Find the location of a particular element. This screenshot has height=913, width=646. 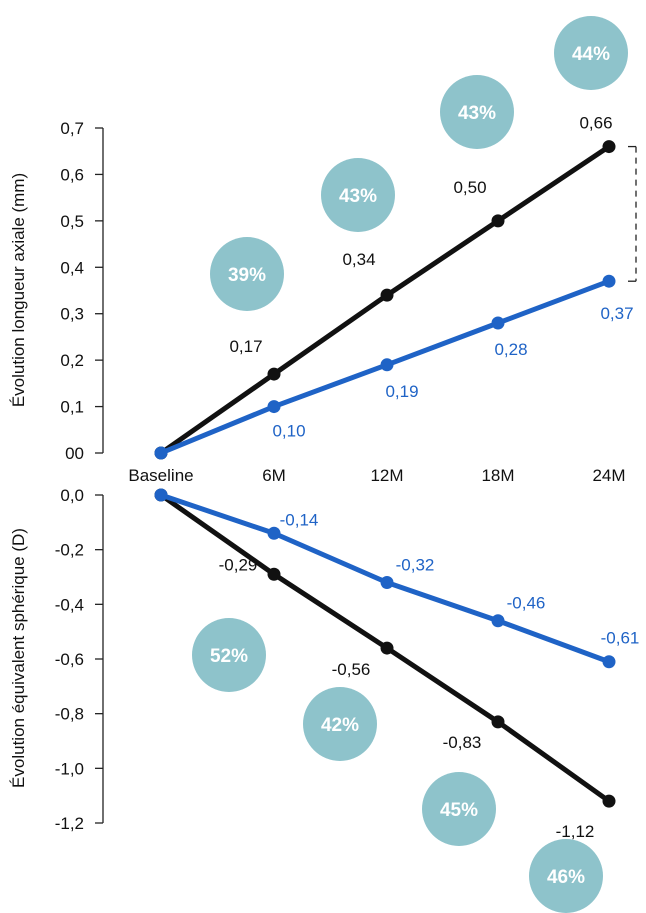

treatment-data-label: 0,37 is located at coordinates (616, 313).